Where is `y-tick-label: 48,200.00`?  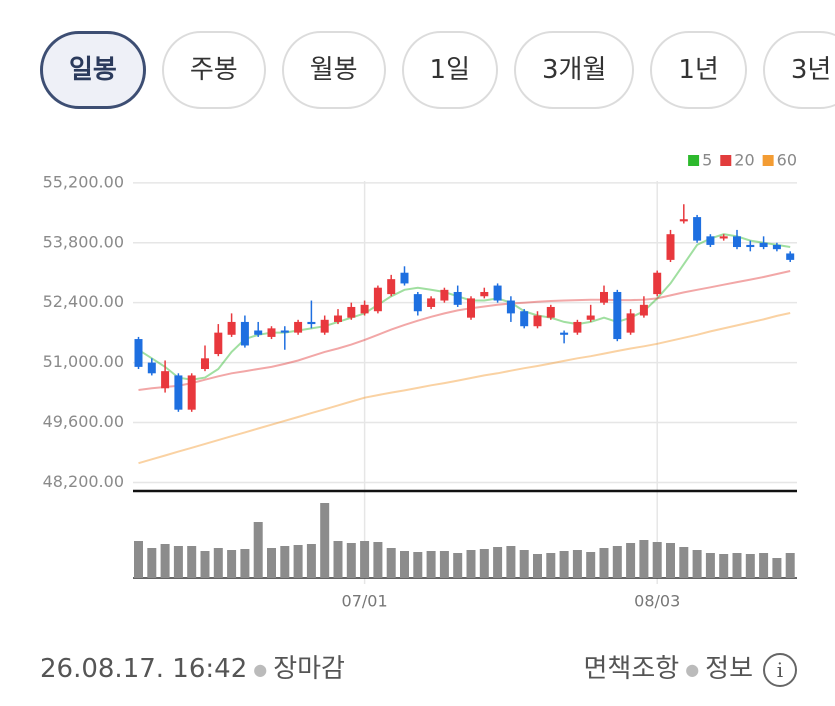
y-tick-label: 48,200.00 is located at coordinates (83, 481).